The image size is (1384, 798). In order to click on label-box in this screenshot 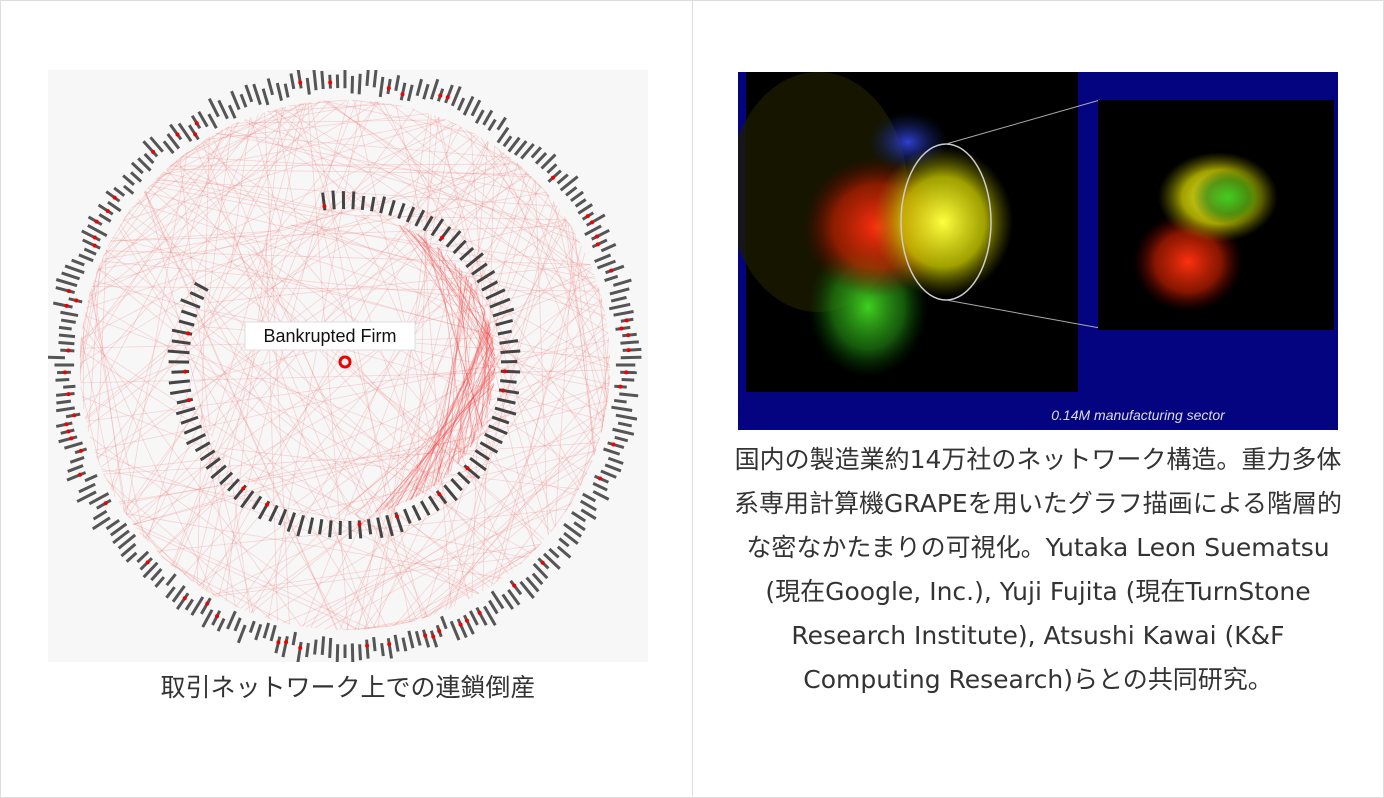, I will do `click(330, 336)`.